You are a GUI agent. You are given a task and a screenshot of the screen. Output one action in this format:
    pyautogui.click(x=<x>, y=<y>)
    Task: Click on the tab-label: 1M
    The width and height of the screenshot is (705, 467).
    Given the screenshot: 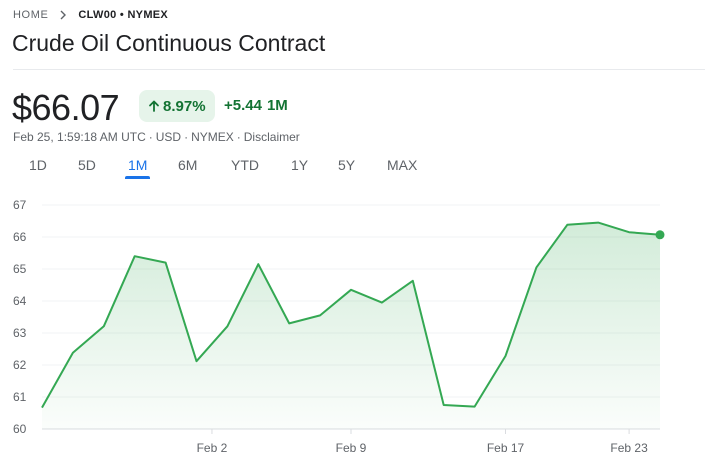 What is the action you would take?
    pyautogui.click(x=138, y=165)
    